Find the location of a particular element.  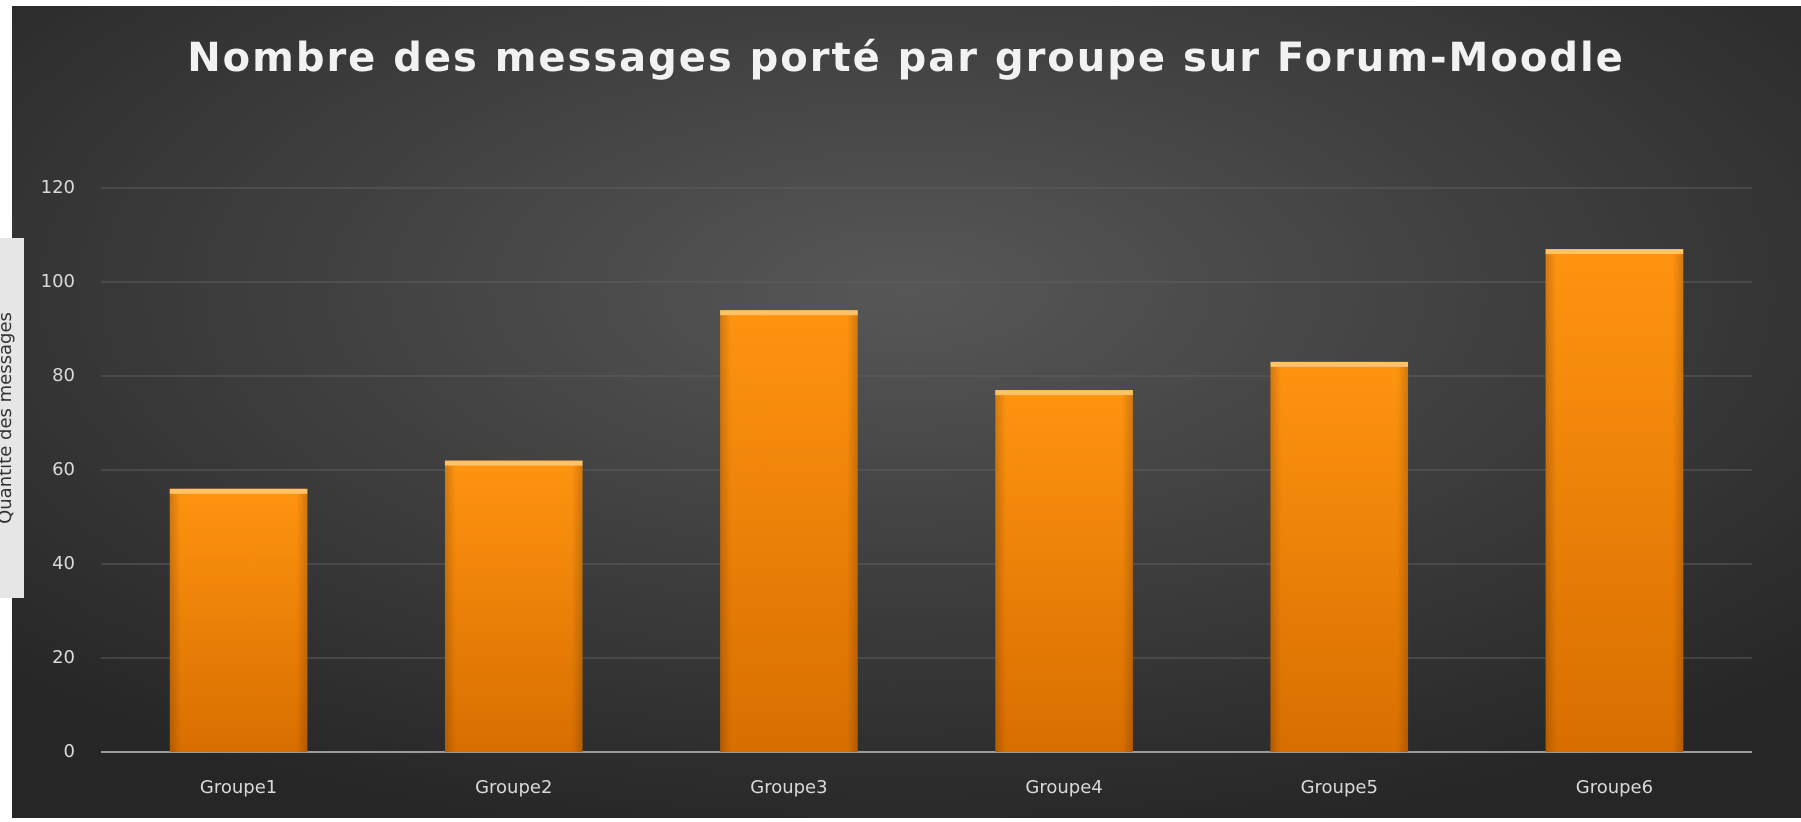

y-axis-title: Quantité des messages is located at coordinates (8, 418).